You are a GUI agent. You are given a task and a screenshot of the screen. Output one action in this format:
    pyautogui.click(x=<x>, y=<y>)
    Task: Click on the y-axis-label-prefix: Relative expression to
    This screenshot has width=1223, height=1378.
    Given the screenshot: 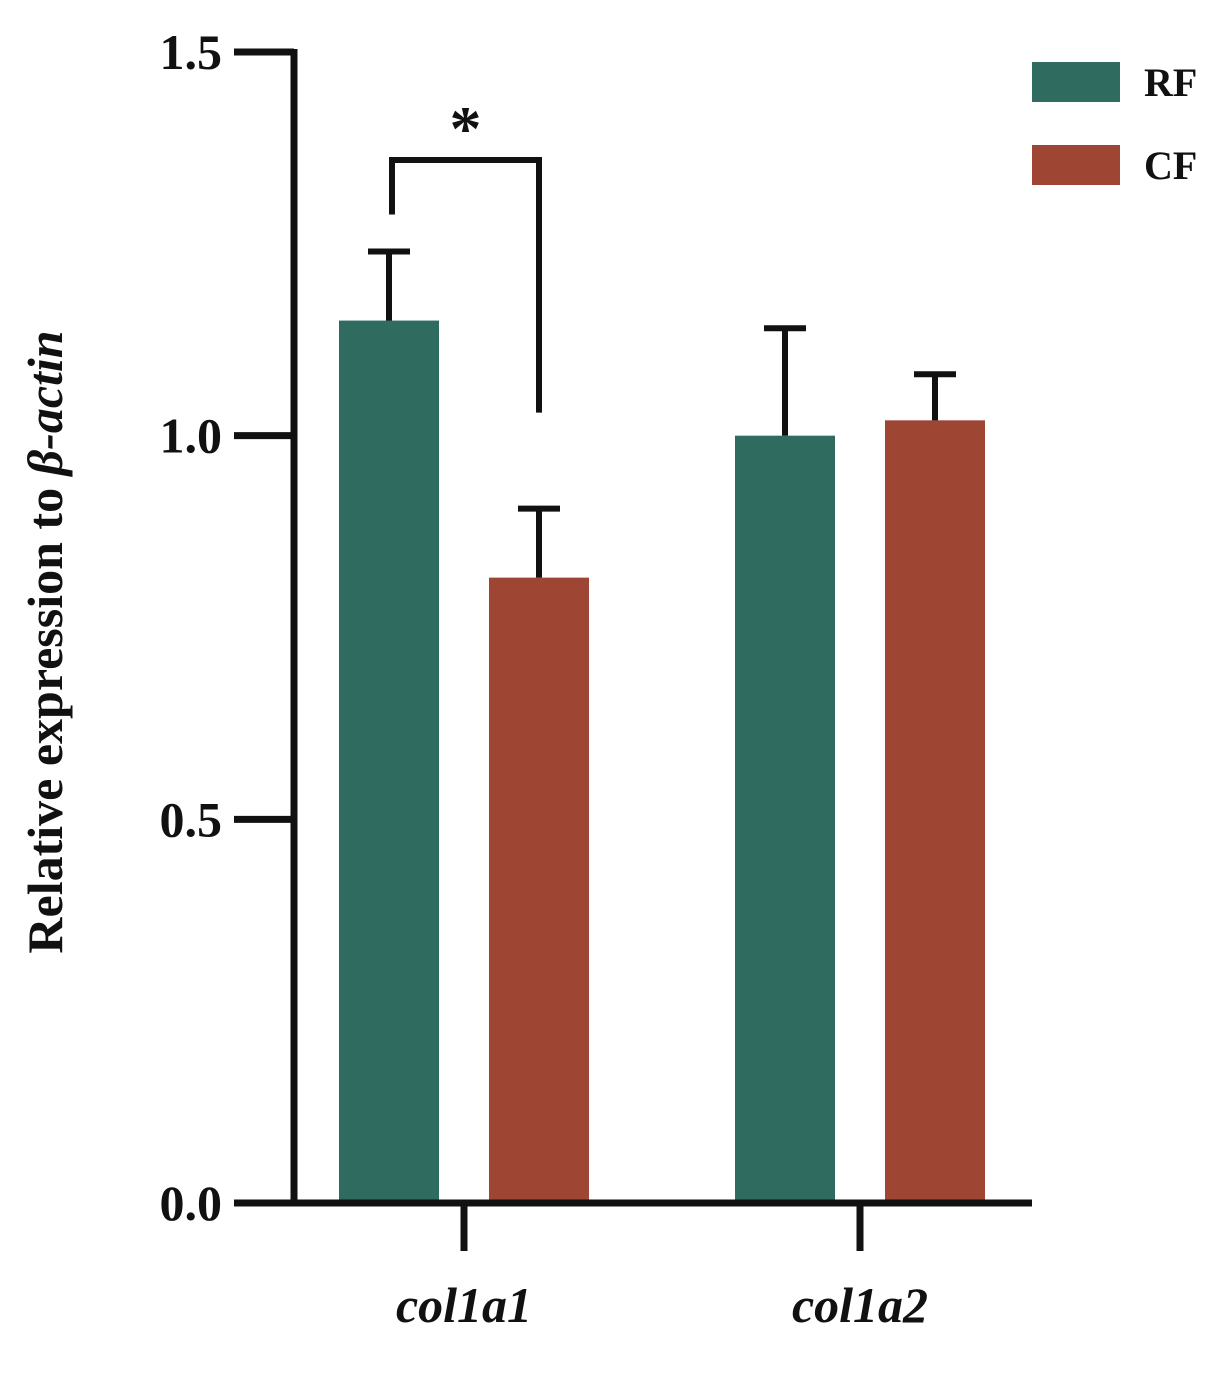 What is the action you would take?
    pyautogui.click(x=45, y=714)
    